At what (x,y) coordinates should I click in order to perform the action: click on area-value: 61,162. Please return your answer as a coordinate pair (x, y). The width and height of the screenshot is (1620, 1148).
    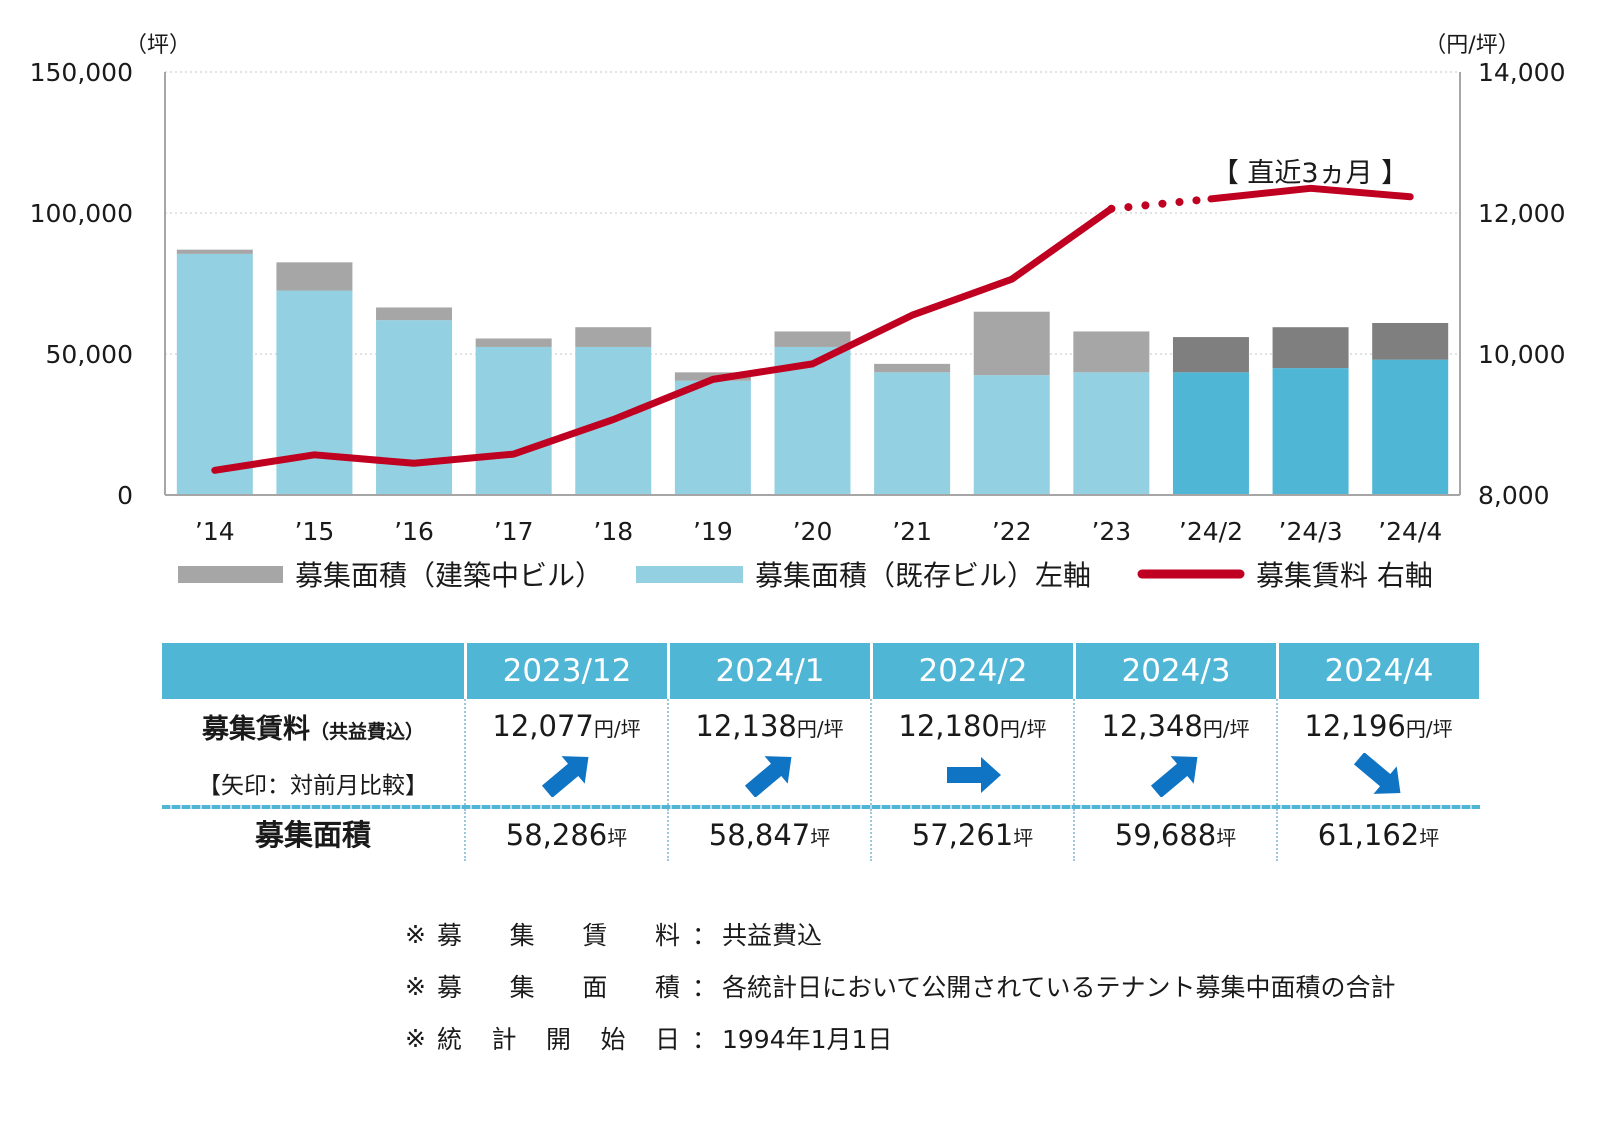
    Looking at the image, I should click on (1368, 835).